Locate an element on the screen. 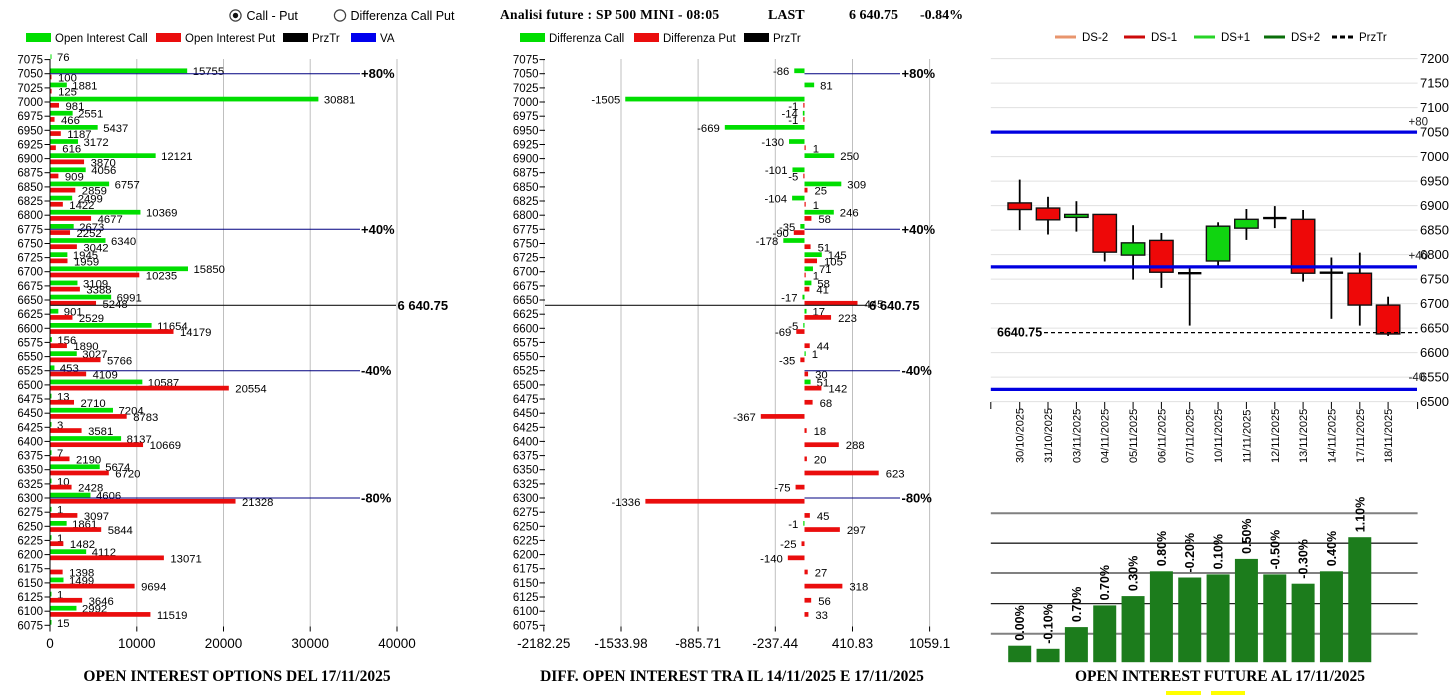  svg-text: 12/11/2025 is located at coordinates (1276, 436).